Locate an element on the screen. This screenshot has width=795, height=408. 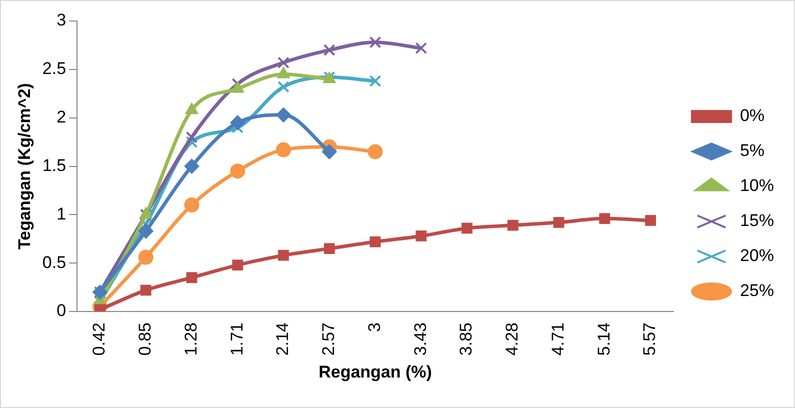
x-tick-label: 4.71 is located at coordinates (558, 339).